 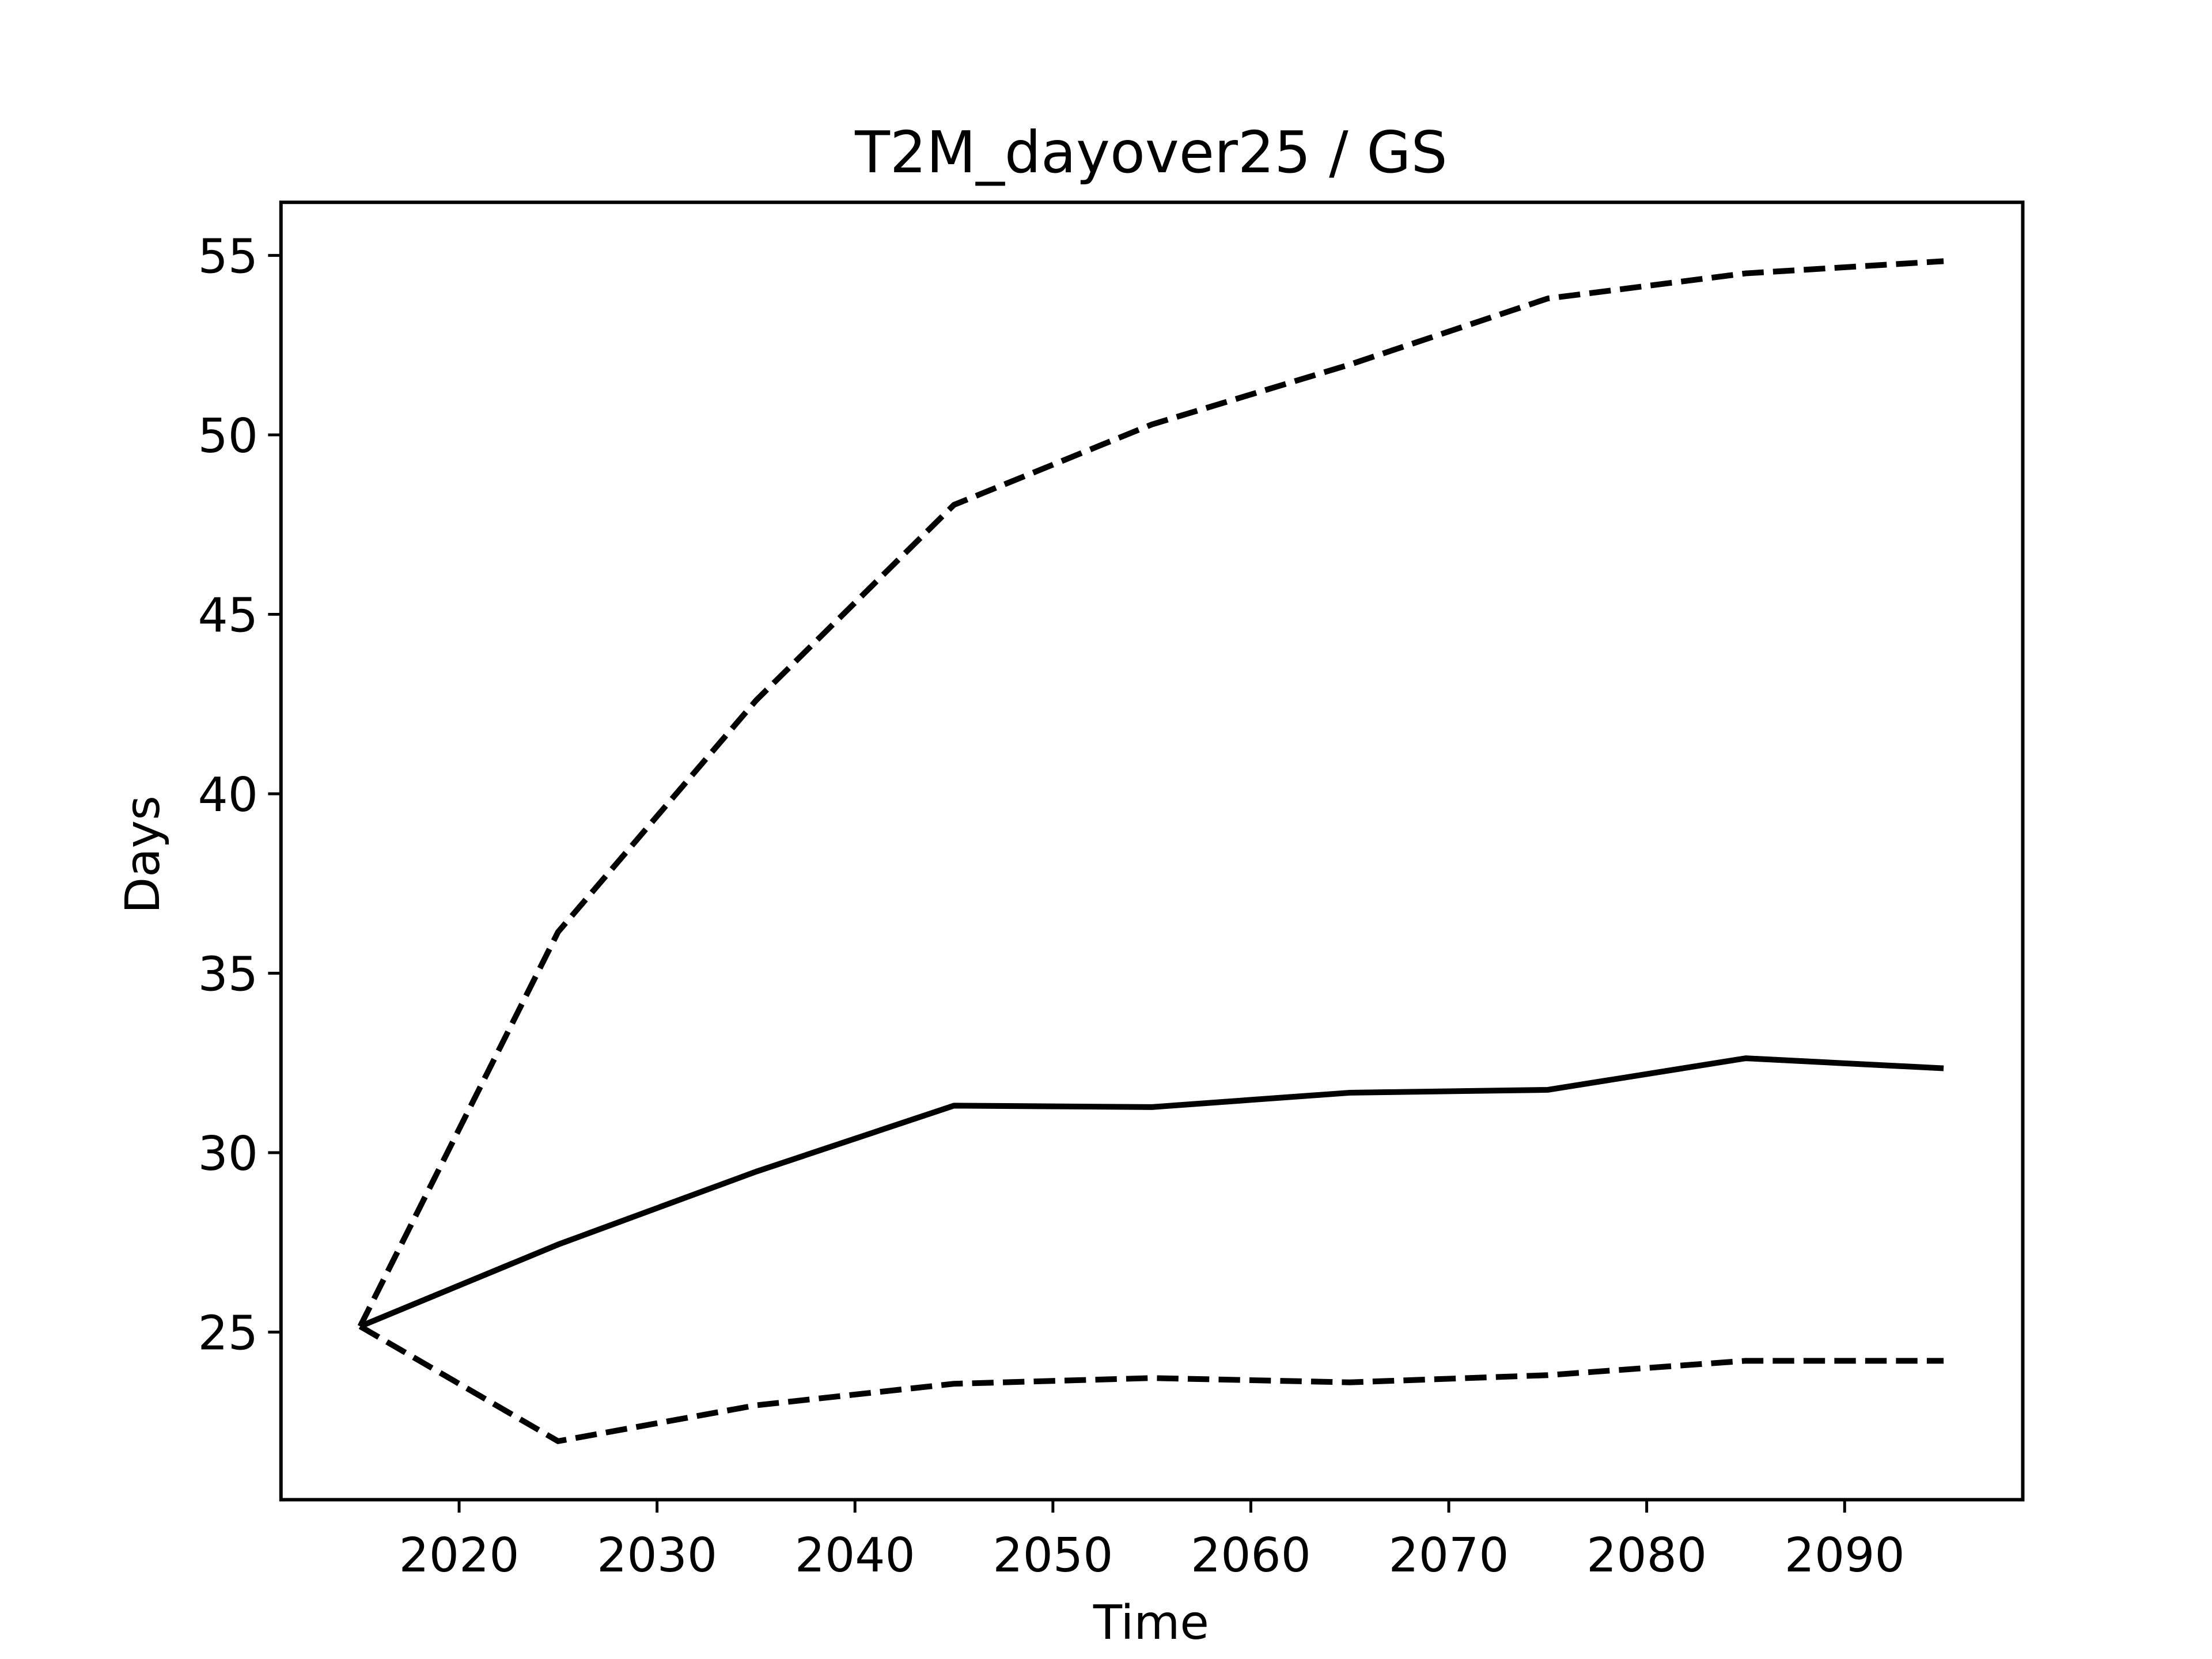 I want to click on x-tick-label: 2020, so click(x=459, y=1555).